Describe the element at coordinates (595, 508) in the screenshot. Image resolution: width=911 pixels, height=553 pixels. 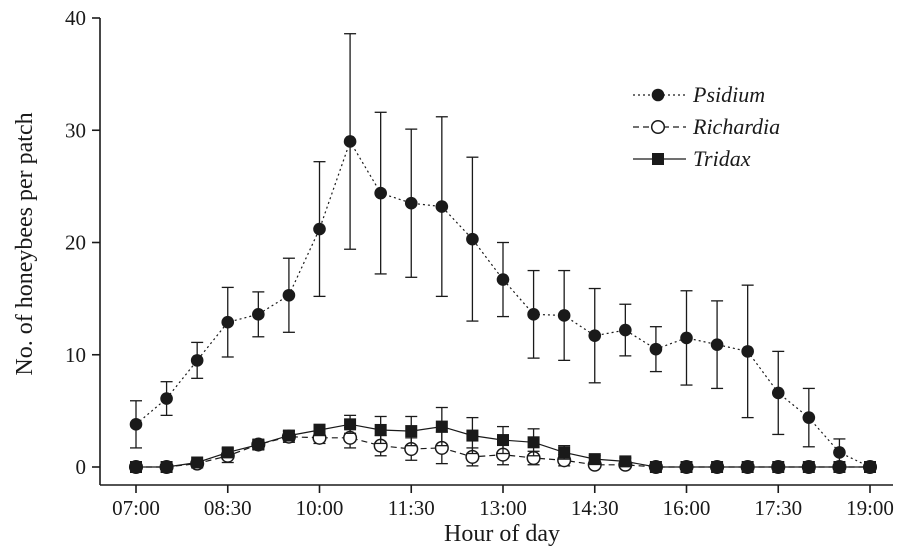
I see `x-tick-label: 14:30` at that location.